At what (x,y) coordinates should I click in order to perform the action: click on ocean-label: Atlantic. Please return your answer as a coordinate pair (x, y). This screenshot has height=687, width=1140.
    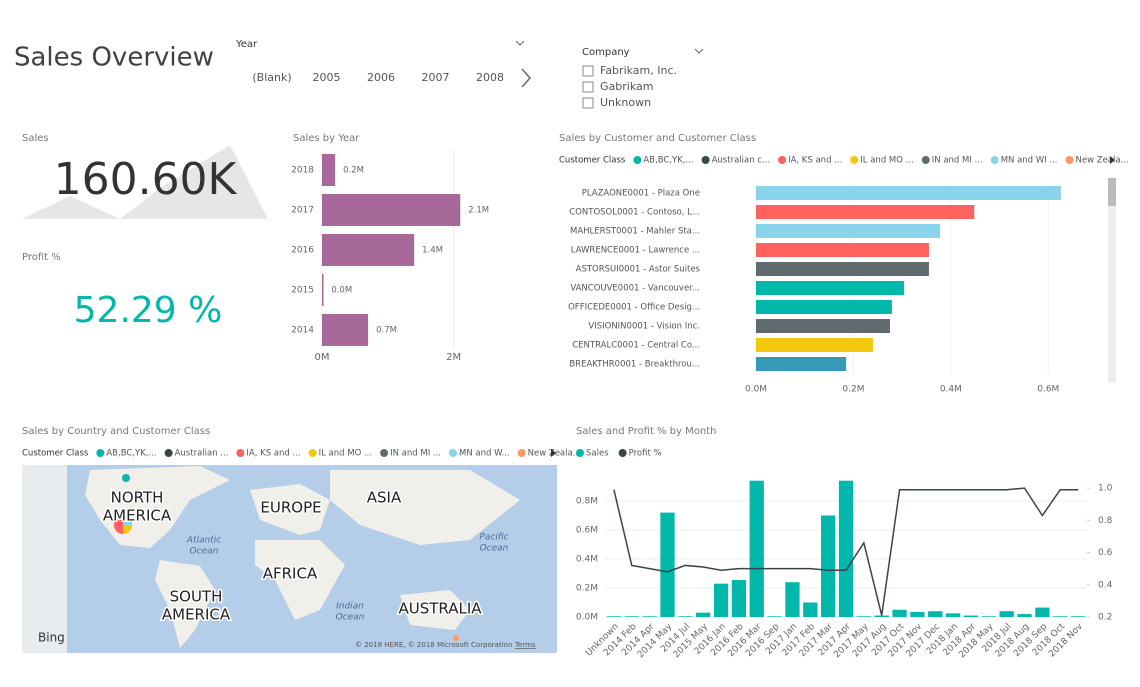
    Looking at the image, I should click on (203, 541).